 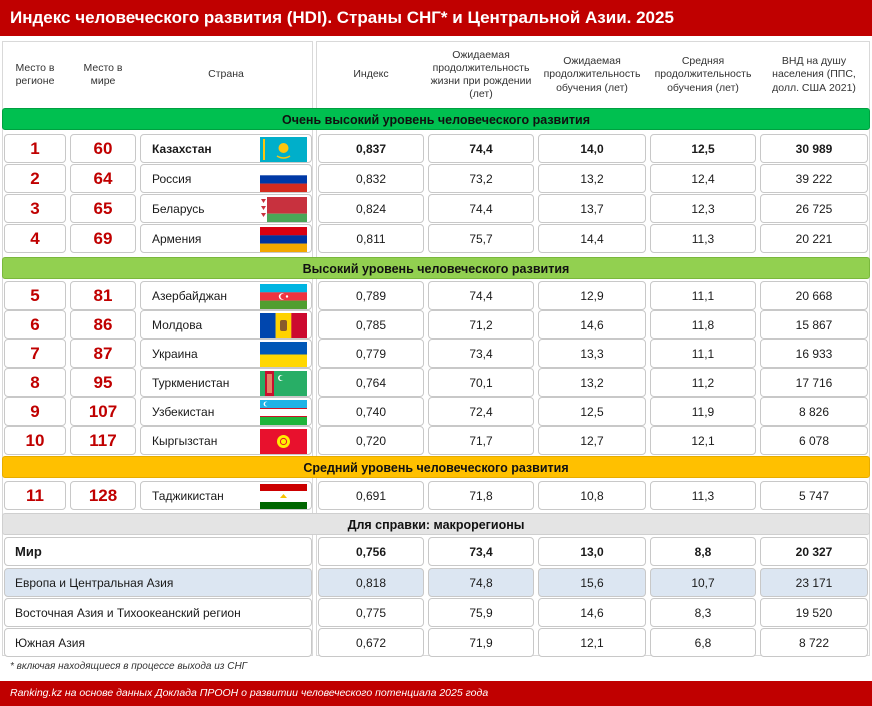 I want to click on country-cell: Украина, so click(x=226, y=353).